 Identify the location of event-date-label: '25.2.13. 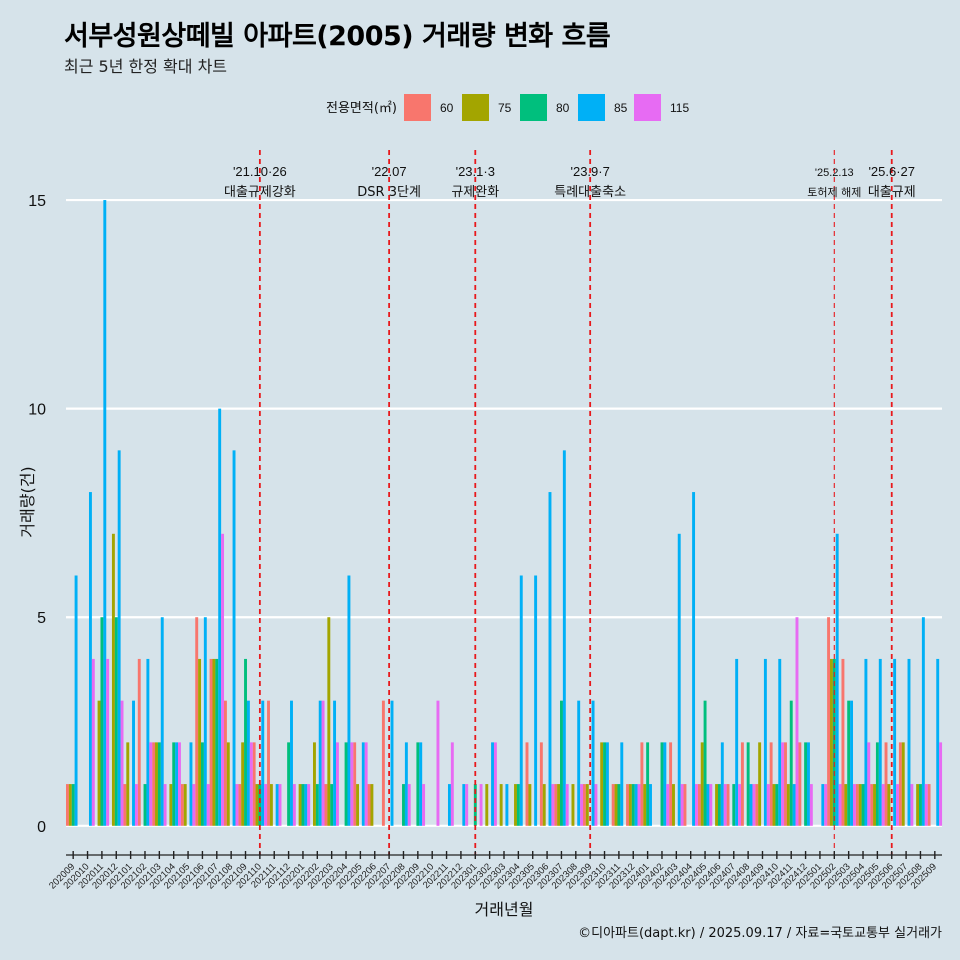
(834, 173).